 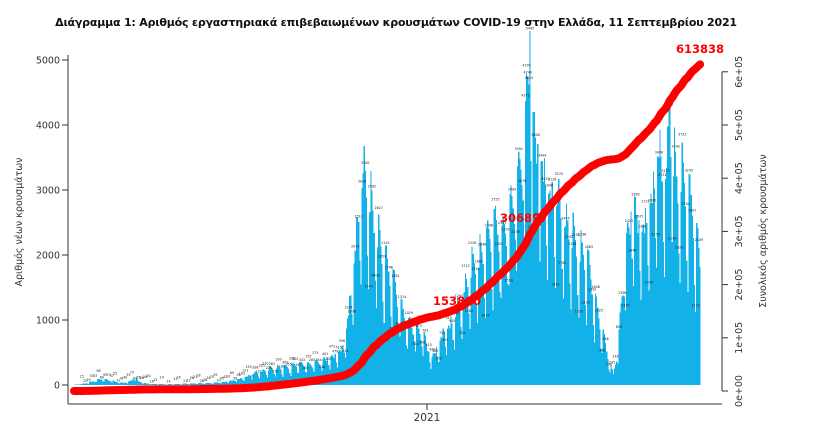 I want to click on svg-text: 2332, so click(x=505, y=230).